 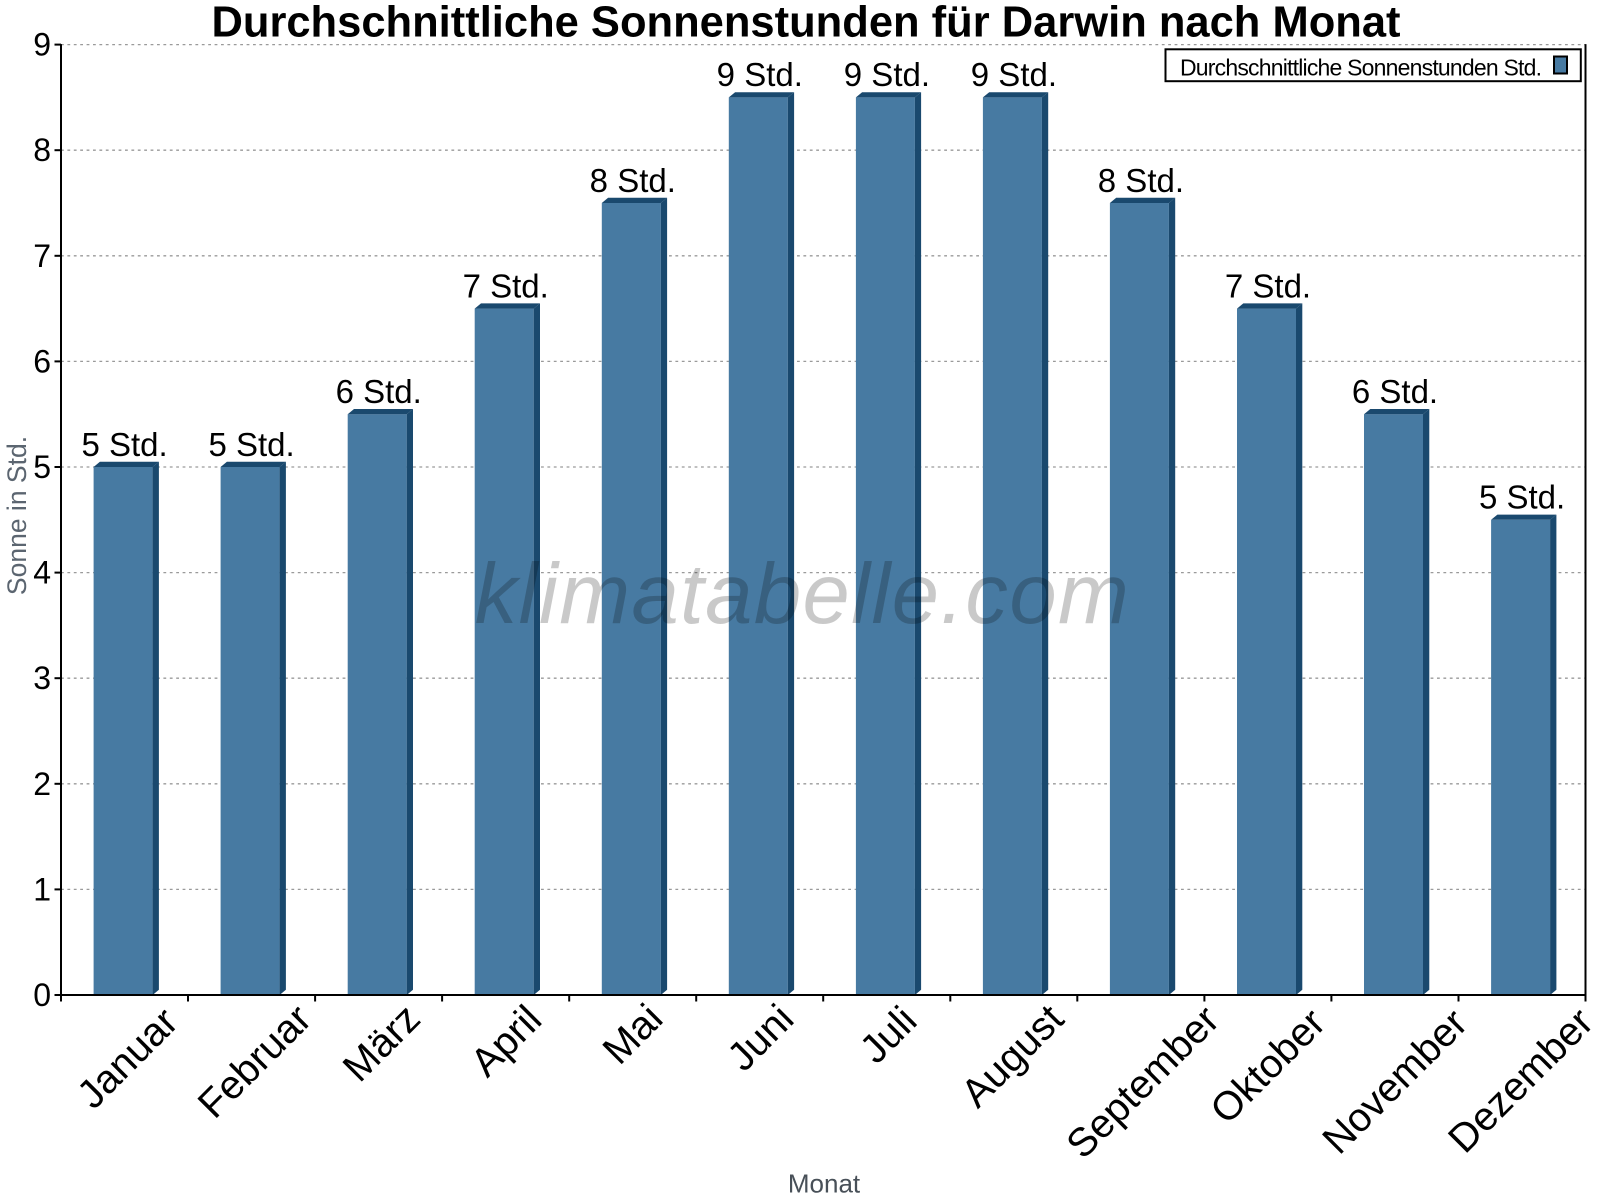 I want to click on svg-text: 8, so click(x=42, y=150).